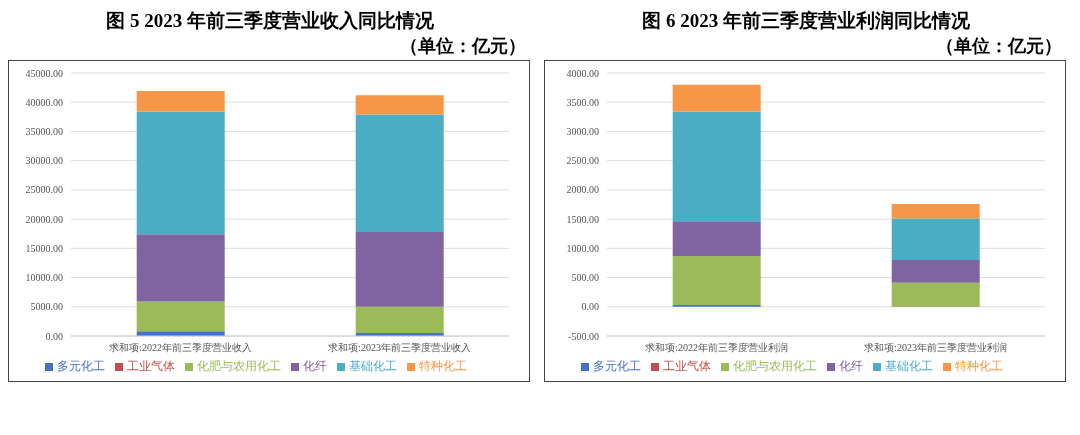  What do you see at coordinates (582, 102) in the screenshot?
I see `y-tick-label: 3500.00` at bounding box center [582, 102].